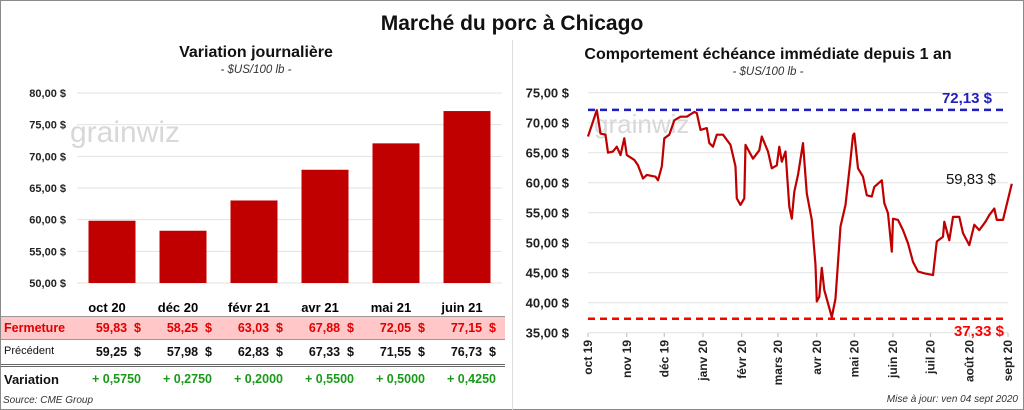 The width and height of the screenshot is (1024, 410). I want to click on column-header: févr 21, so click(249, 307).